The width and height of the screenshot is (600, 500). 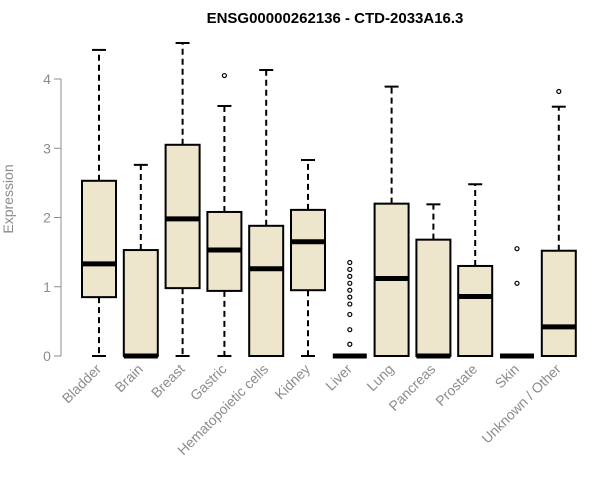 What do you see at coordinates (47, 79) in the screenshot?
I see `y-tick-label: 4` at bounding box center [47, 79].